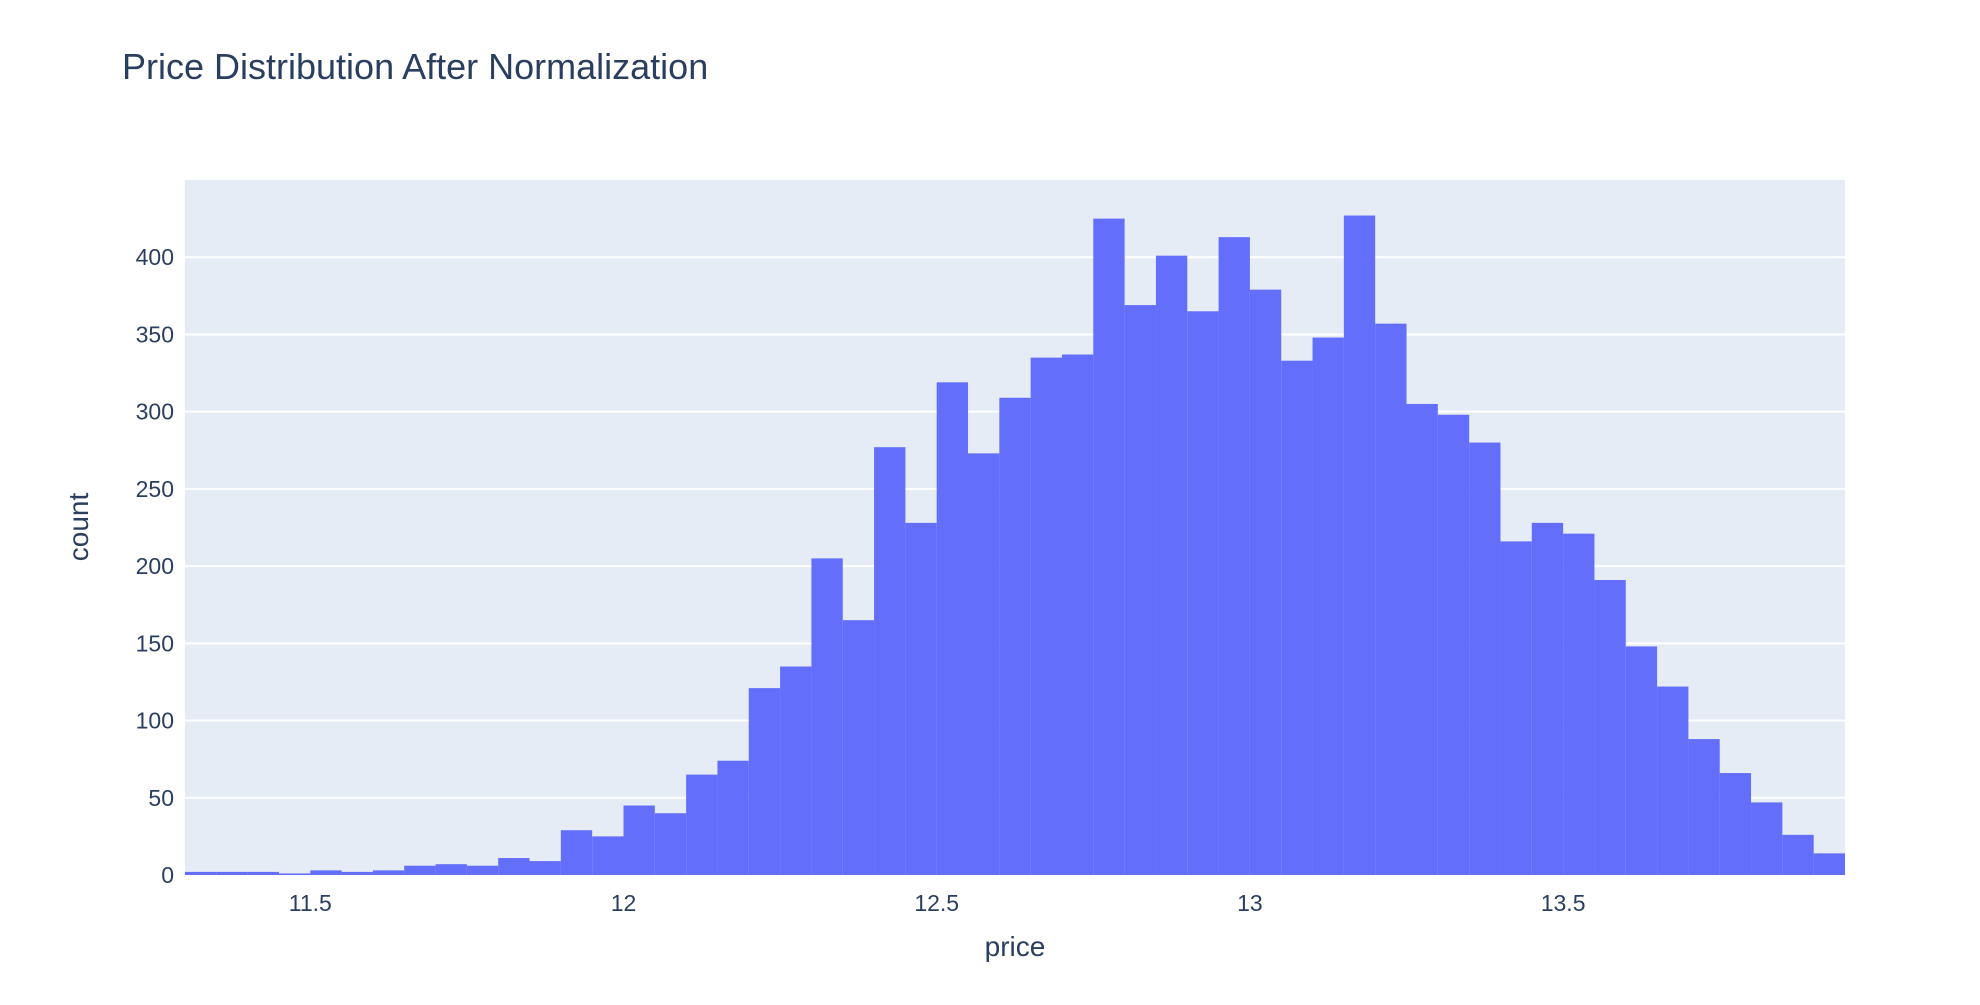 The width and height of the screenshot is (1980, 1005). Describe the element at coordinates (1563, 903) in the screenshot. I see `x-tick-label: 13.5` at that location.